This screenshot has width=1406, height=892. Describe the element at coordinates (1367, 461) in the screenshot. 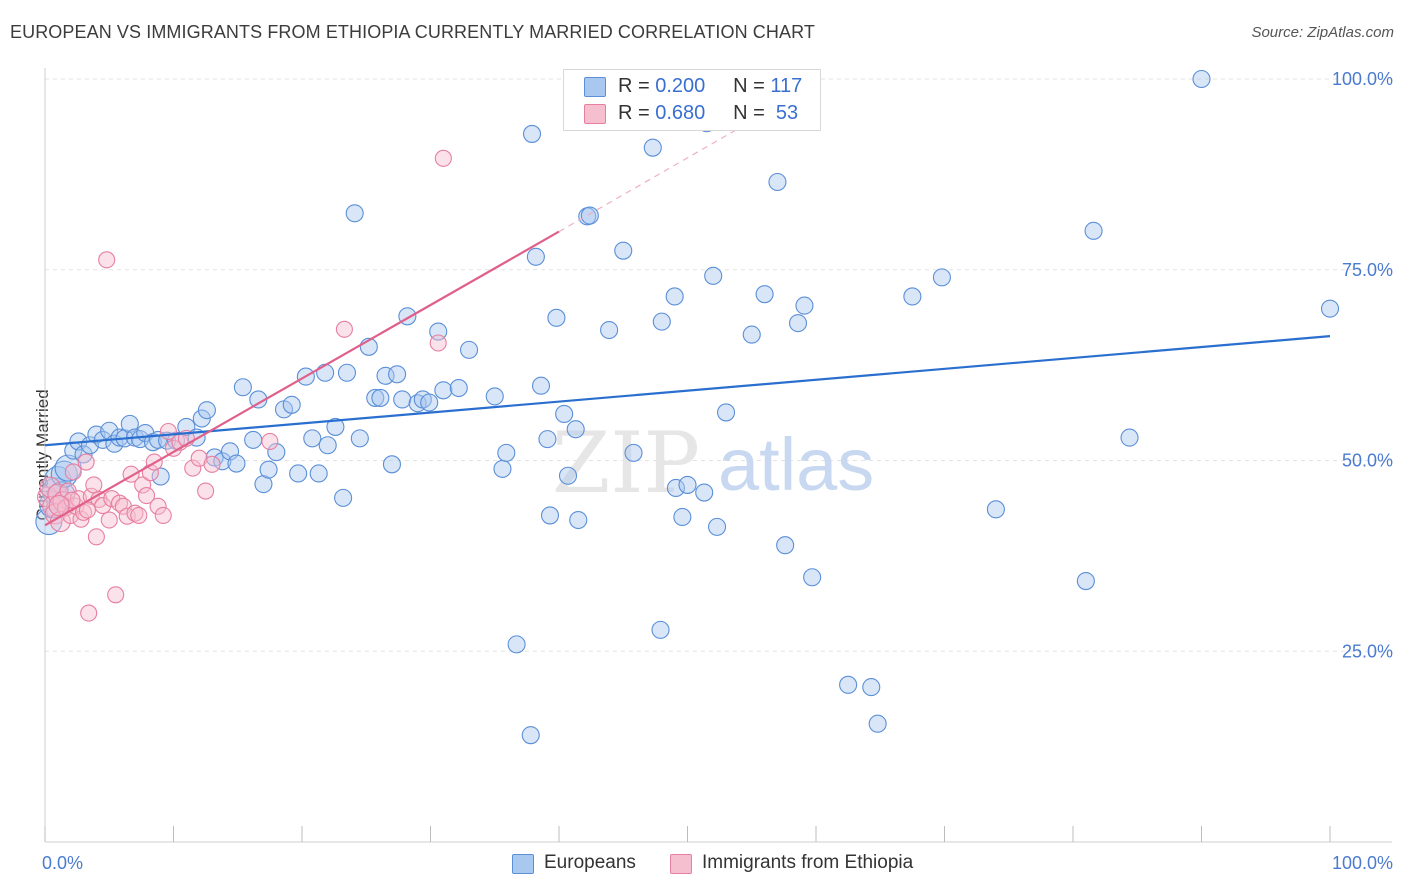

I see `y-tick-label: 50.0%` at that location.